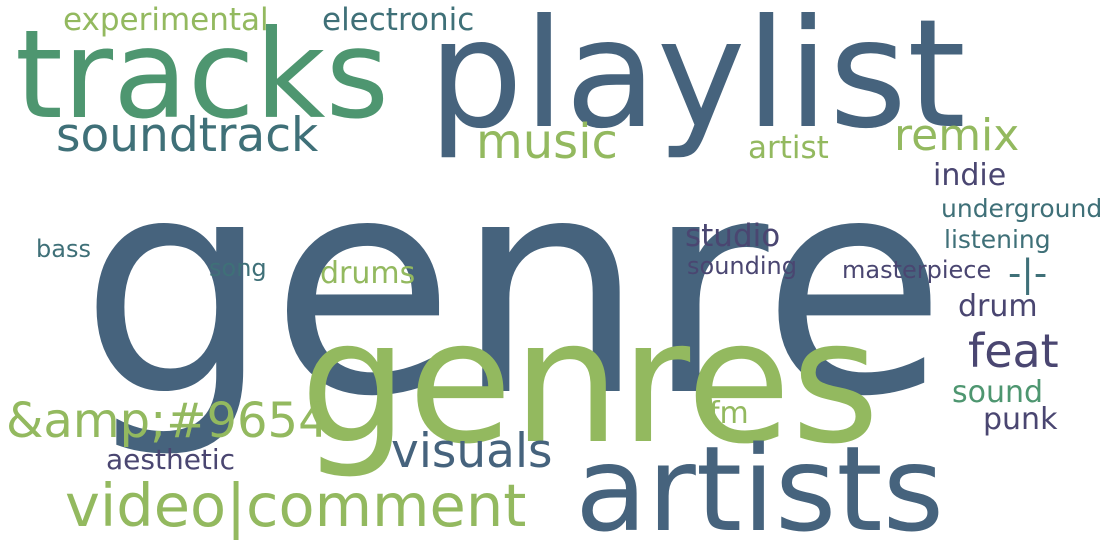  Describe the element at coordinates (957, 135) in the screenshot. I see `word-remix: remix` at that location.